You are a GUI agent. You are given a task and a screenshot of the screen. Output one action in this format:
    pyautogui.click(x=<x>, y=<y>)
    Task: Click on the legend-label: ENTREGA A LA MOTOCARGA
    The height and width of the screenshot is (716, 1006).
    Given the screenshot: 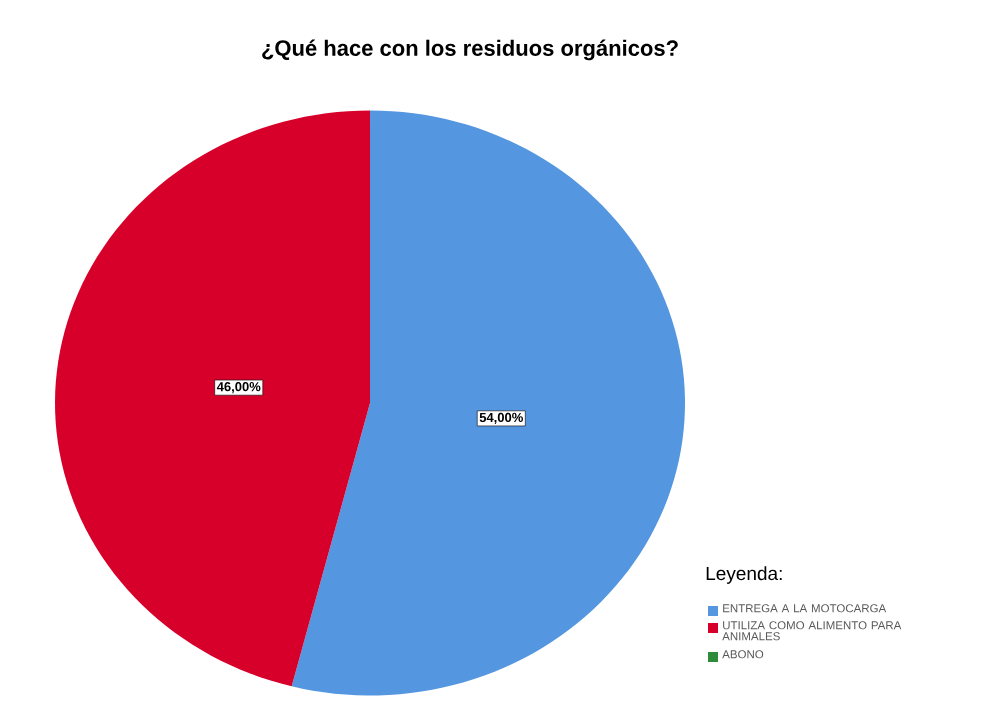 What is the action you would take?
    pyautogui.click(x=805, y=608)
    